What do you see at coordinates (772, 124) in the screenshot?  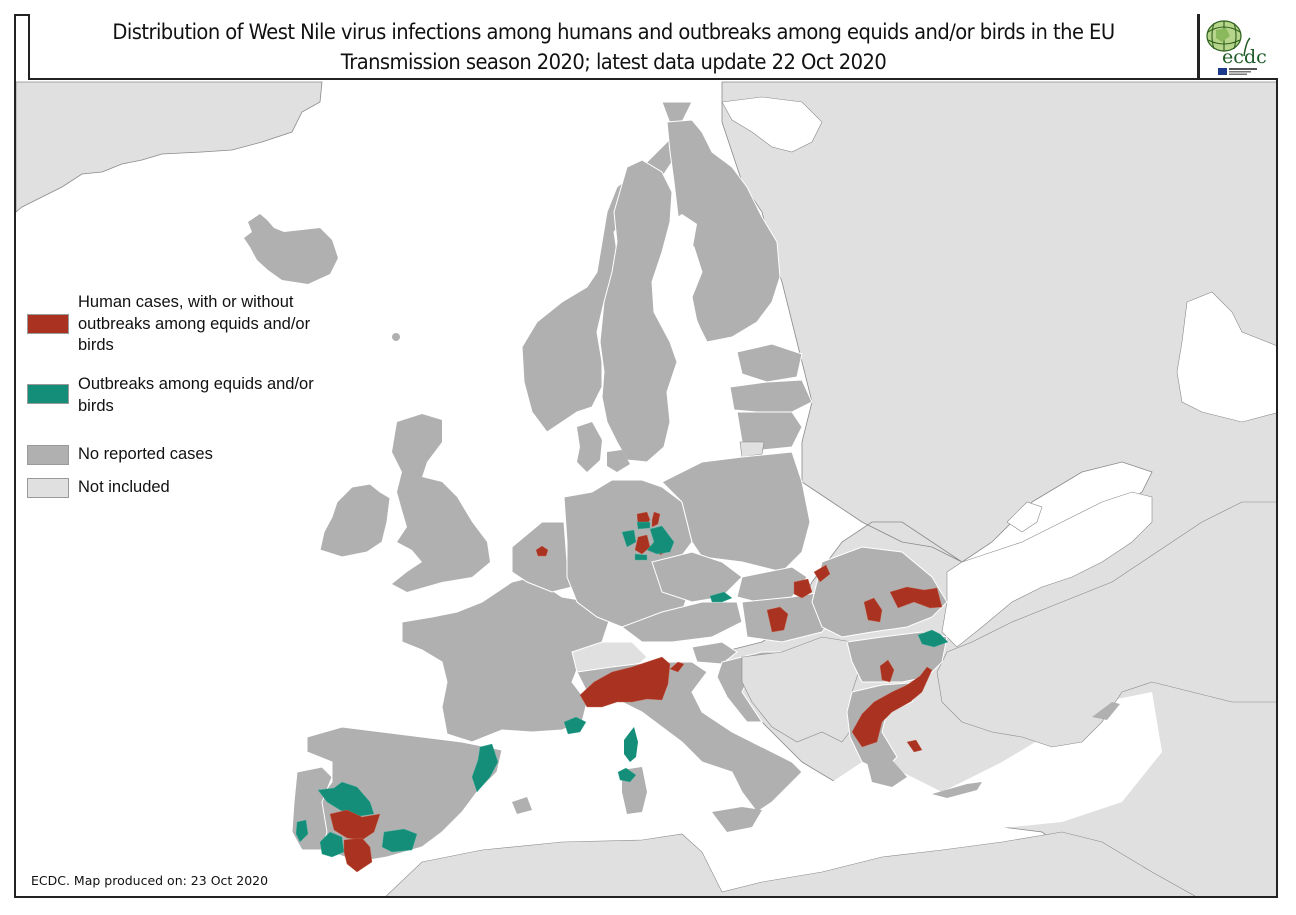 I see `white-sea` at bounding box center [772, 124].